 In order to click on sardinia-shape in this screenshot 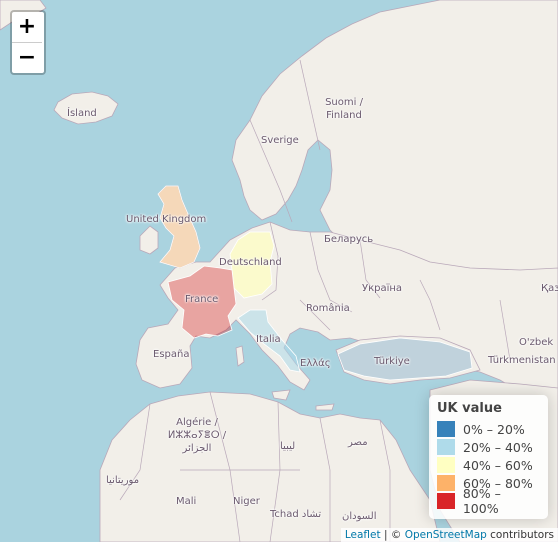, I will do `click(240, 356)`.